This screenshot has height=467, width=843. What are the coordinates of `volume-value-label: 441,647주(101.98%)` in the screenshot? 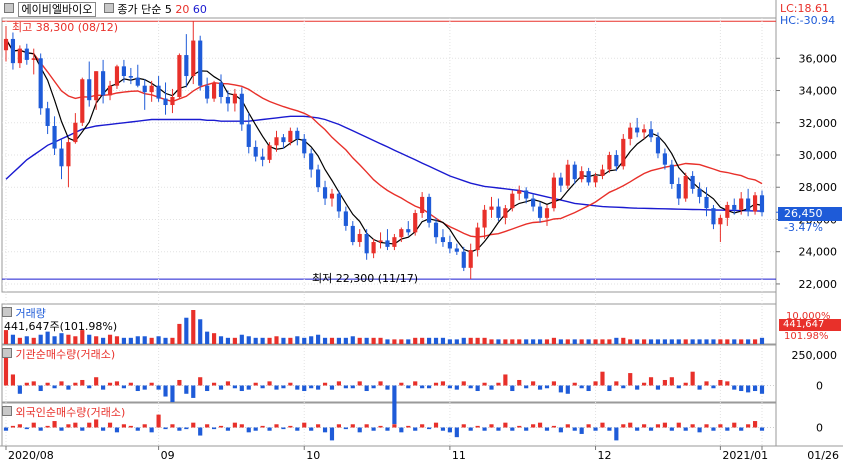 It's located at (61, 326).